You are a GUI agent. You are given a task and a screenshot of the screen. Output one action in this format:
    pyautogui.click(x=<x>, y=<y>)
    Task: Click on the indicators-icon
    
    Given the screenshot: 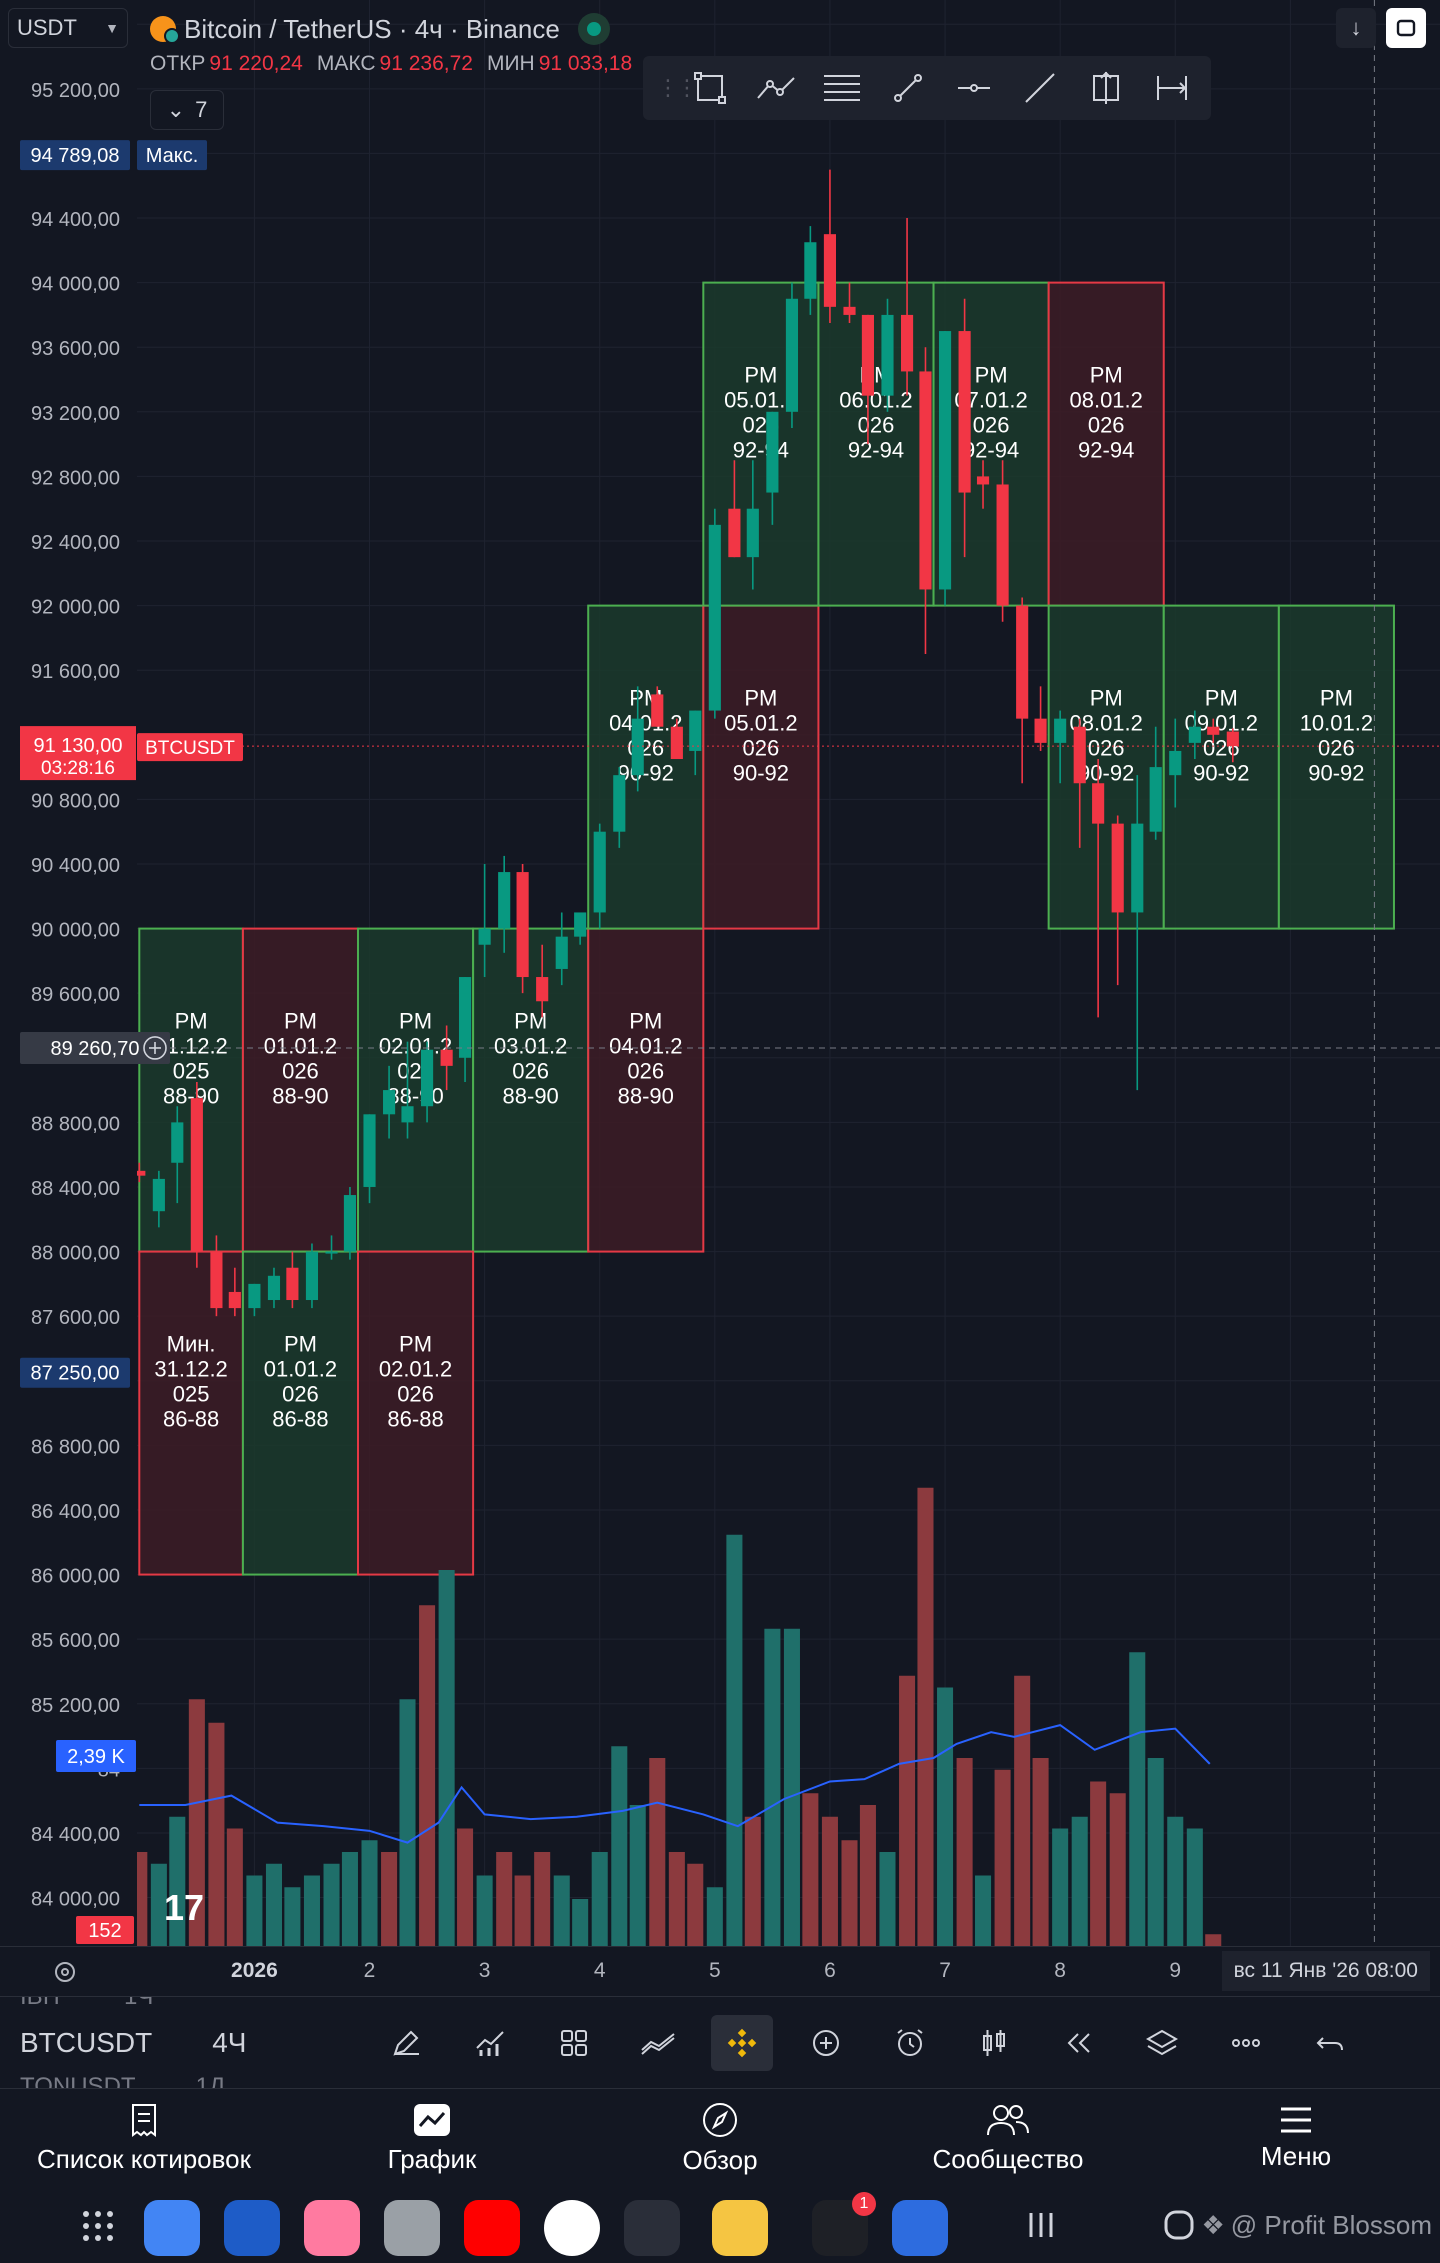 What is the action you would take?
    pyautogui.click(x=490, y=2043)
    